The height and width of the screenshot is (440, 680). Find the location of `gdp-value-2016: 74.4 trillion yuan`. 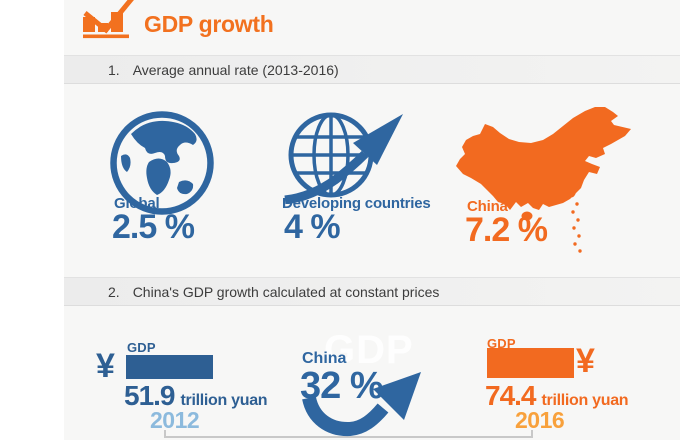

gdp-value-2016: 74.4 trillion yuan is located at coordinates (557, 395).